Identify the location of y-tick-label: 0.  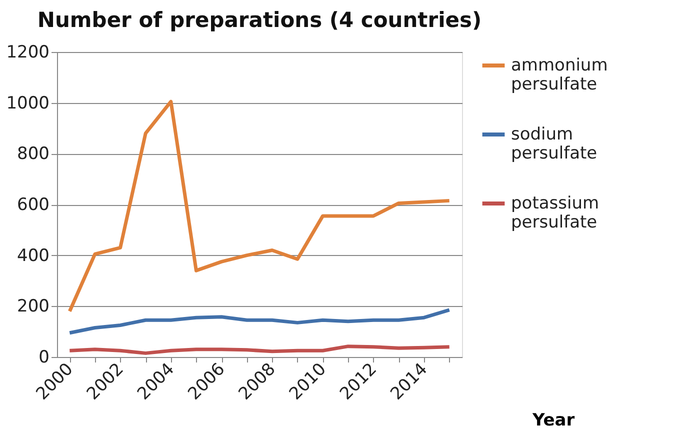
(44, 358).